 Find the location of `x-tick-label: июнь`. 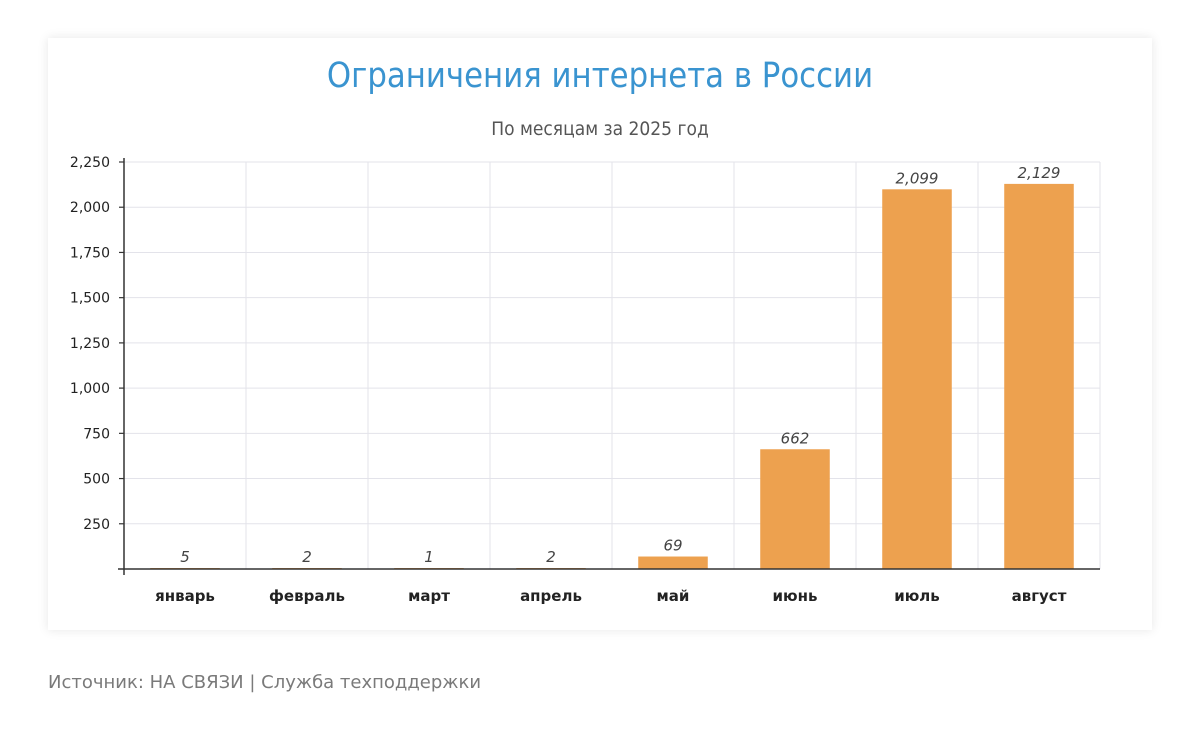

x-tick-label: июнь is located at coordinates (795, 596).